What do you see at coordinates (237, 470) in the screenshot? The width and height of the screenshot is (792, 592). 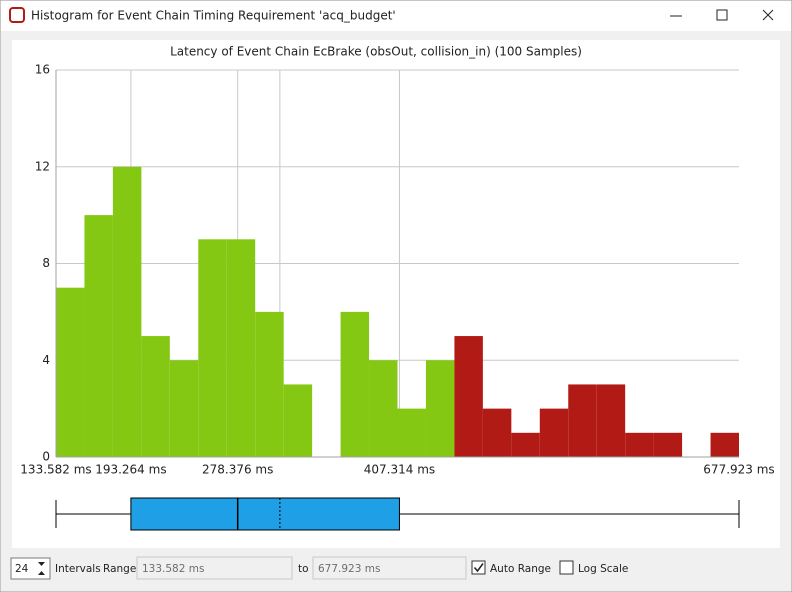 I see `x-tick-label: 278.376 ms` at bounding box center [237, 470].